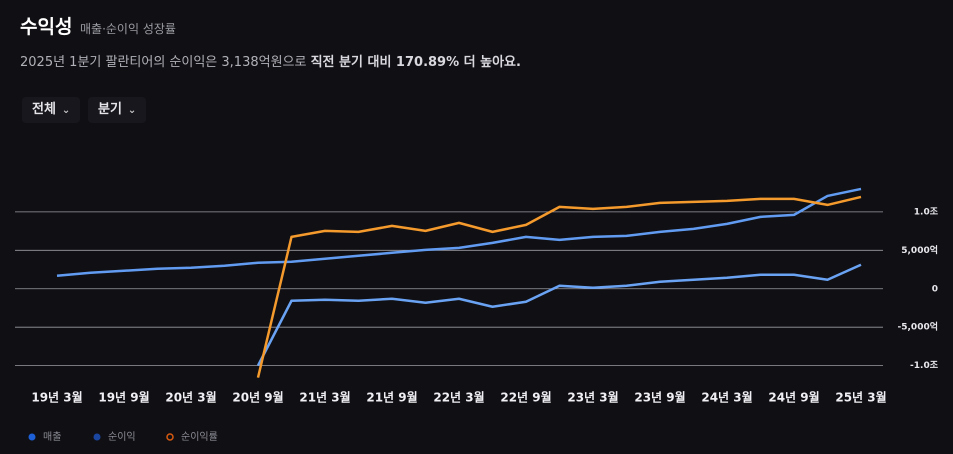 The height and width of the screenshot is (454, 953). Describe the element at coordinates (458, 397) in the screenshot. I see `x-tick-label: 22년 3월` at that location.